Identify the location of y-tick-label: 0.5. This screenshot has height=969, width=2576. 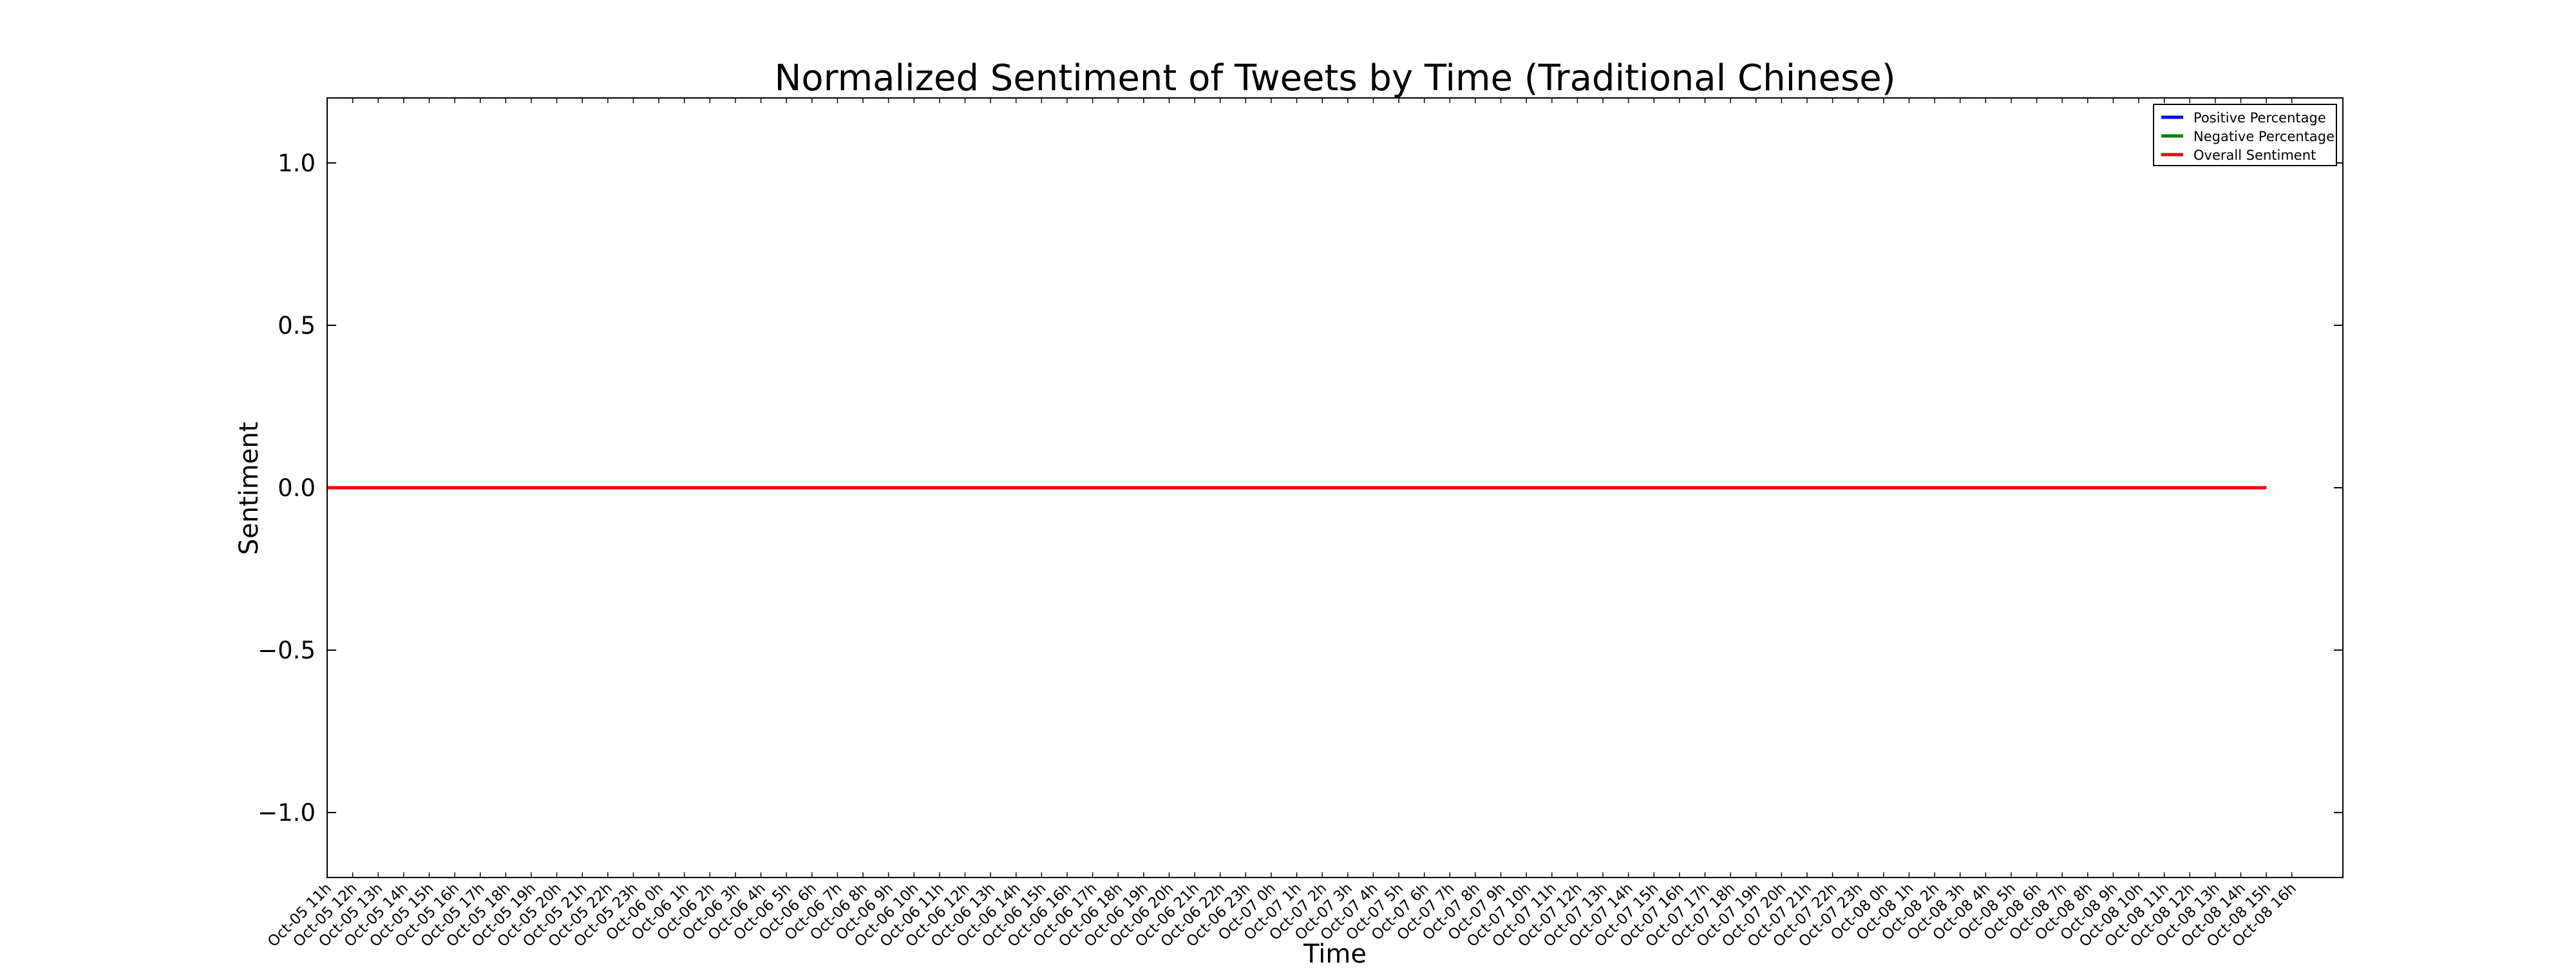
(297, 326).